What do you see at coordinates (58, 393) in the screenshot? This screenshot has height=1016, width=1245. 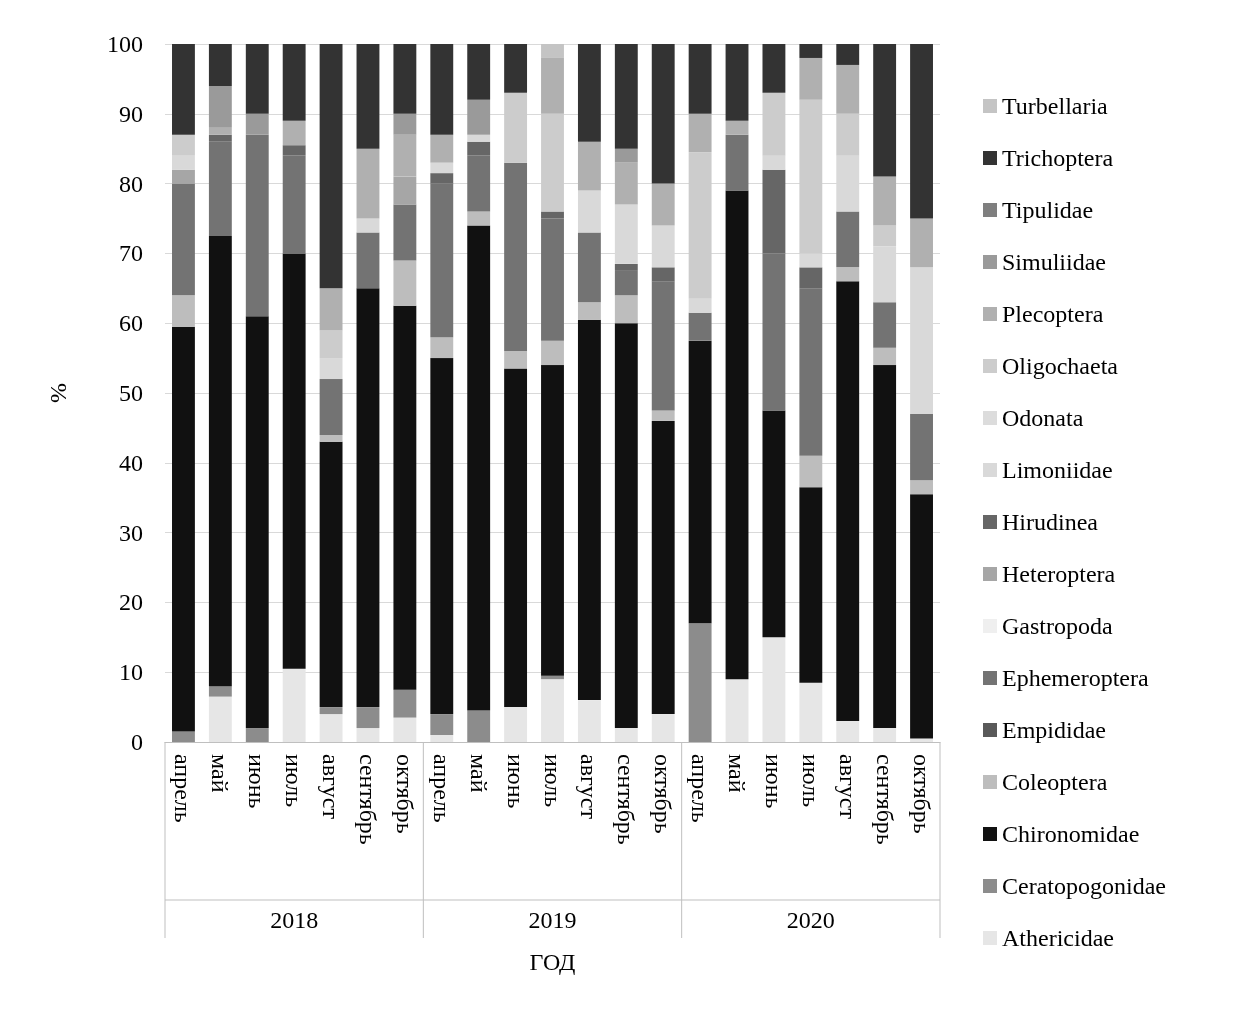 I see `y-axis-title: %` at bounding box center [58, 393].